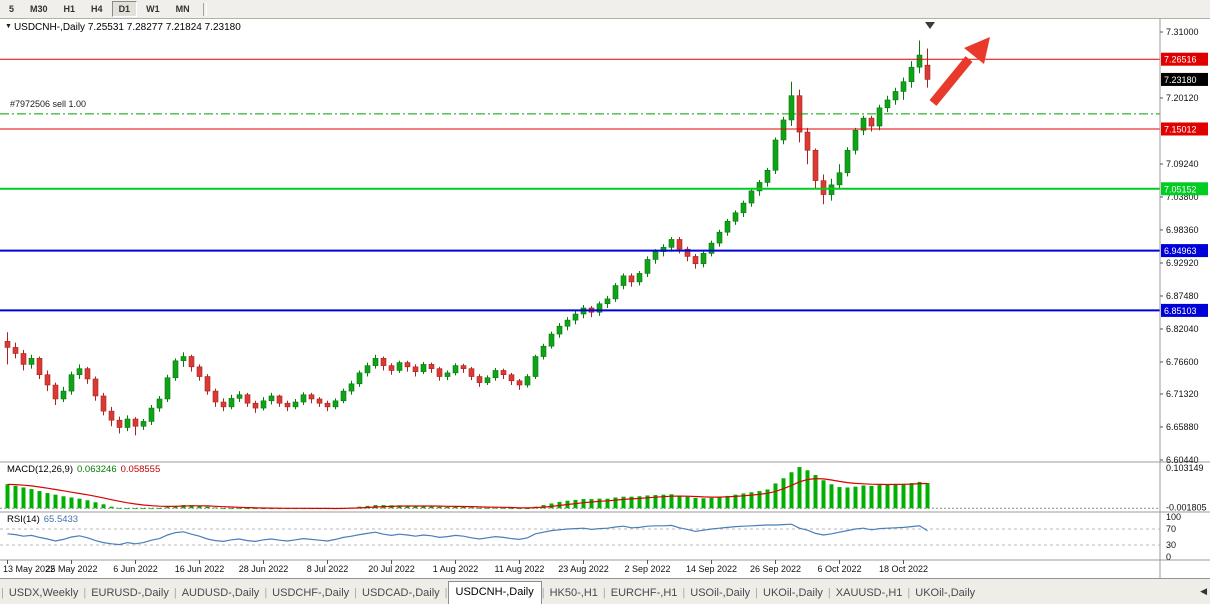 This screenshot has height=604, width=1210. What do you see at coordinates (1182, 427) in the screenshot?
I see `svg-text: 6.65880` at bounding box center [1182, 427].